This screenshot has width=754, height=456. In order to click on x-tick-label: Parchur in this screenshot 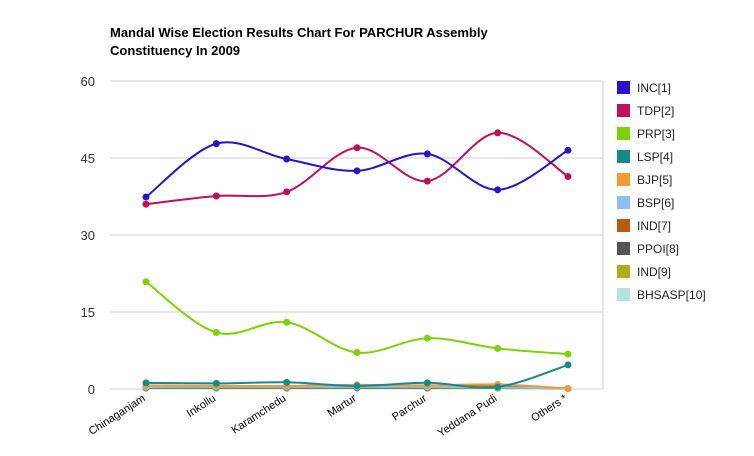, I will do `click(409, 407)`.